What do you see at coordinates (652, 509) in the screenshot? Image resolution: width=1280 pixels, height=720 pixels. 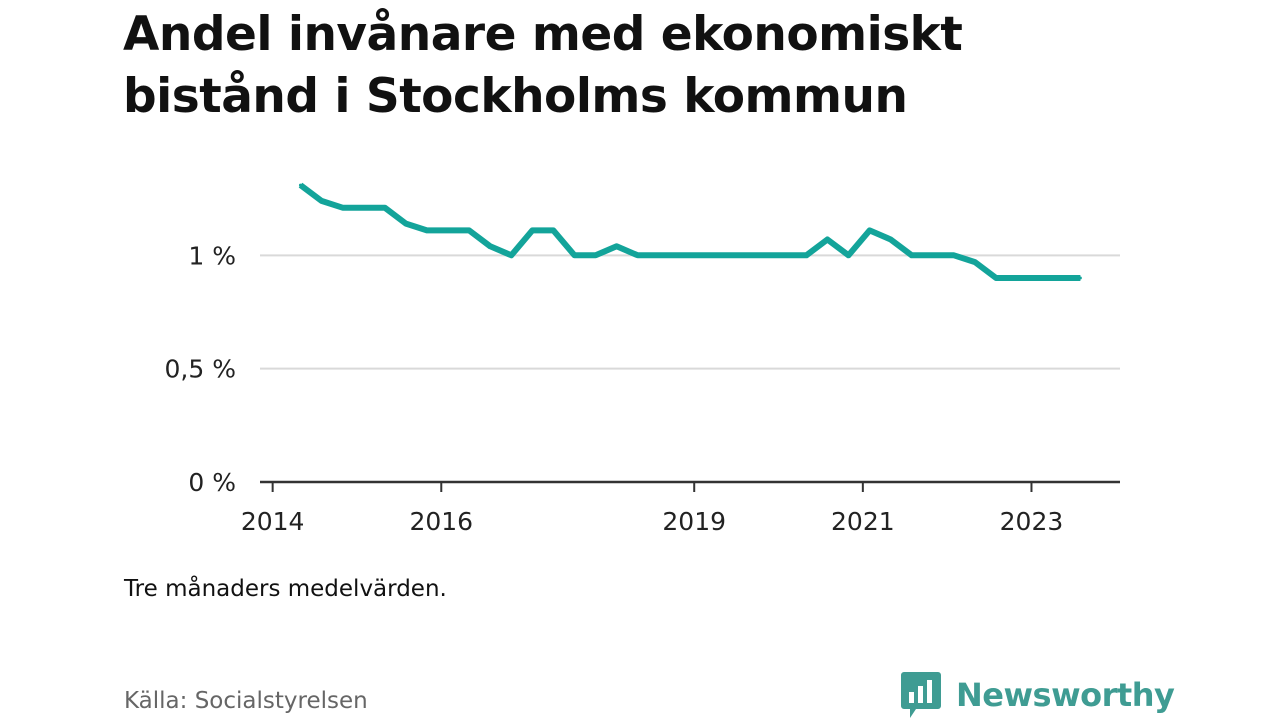 I see `x-tick-labels: 2014 2016 2019 2021 2023` at bounding box center [652, 509].